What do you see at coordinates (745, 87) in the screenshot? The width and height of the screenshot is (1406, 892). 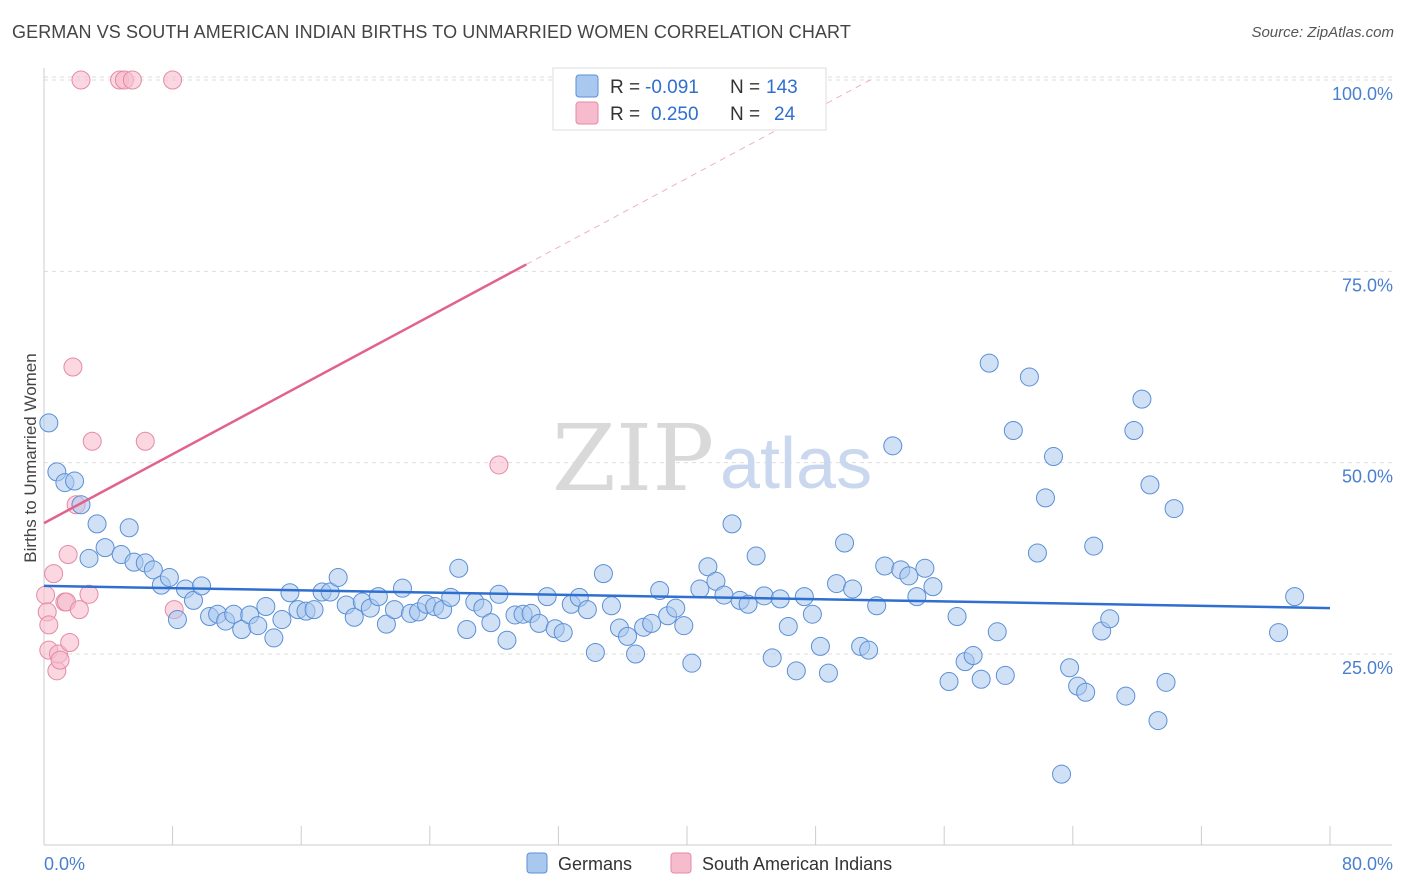 I see `legend-n-label-1: N =` at bounding box center [745, 87].